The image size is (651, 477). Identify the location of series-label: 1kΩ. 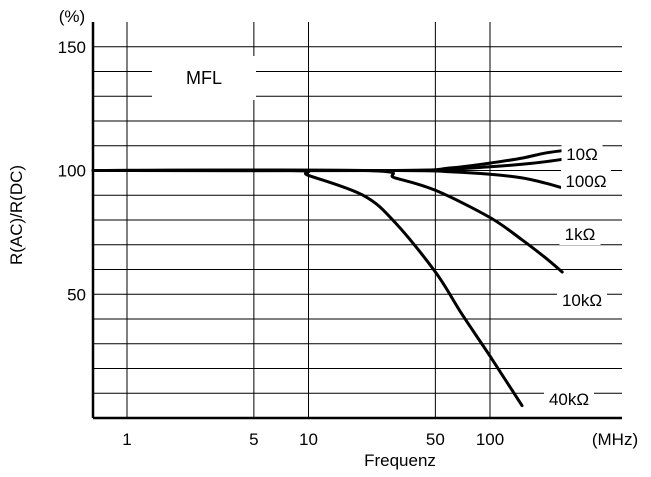
(580, 234).